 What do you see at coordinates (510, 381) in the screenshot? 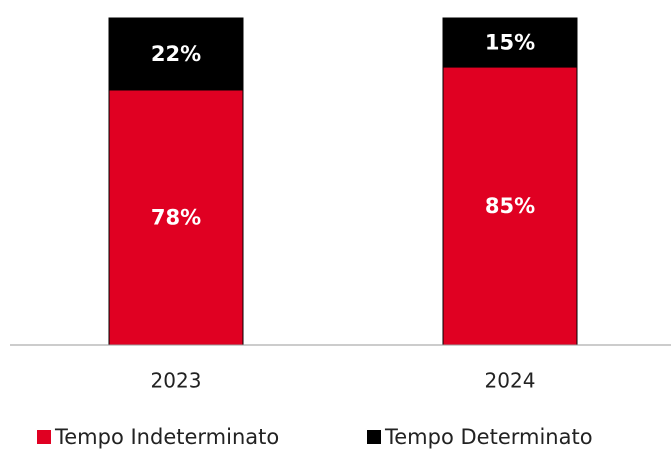
I see `x-tick-label: 2024` at bounding box center [510, 381].